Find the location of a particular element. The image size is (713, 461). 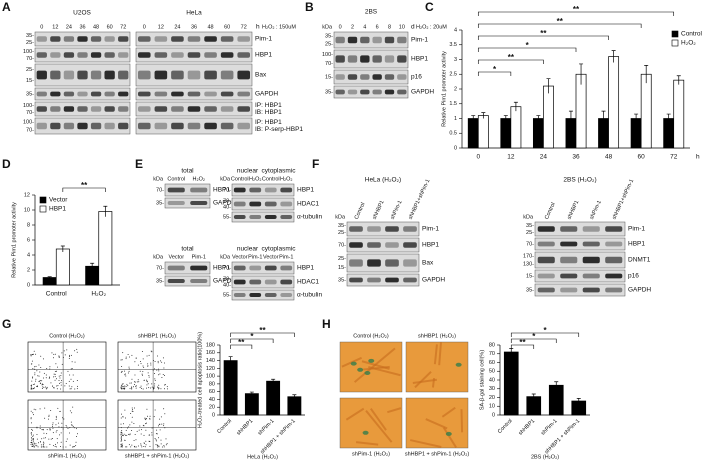

bar is located at coordinates (646, 111).